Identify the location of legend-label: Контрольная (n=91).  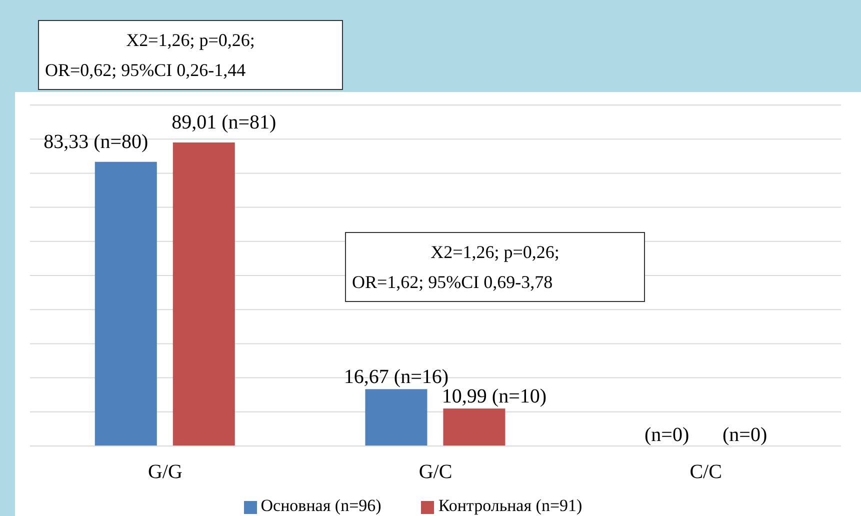
(510, 505).